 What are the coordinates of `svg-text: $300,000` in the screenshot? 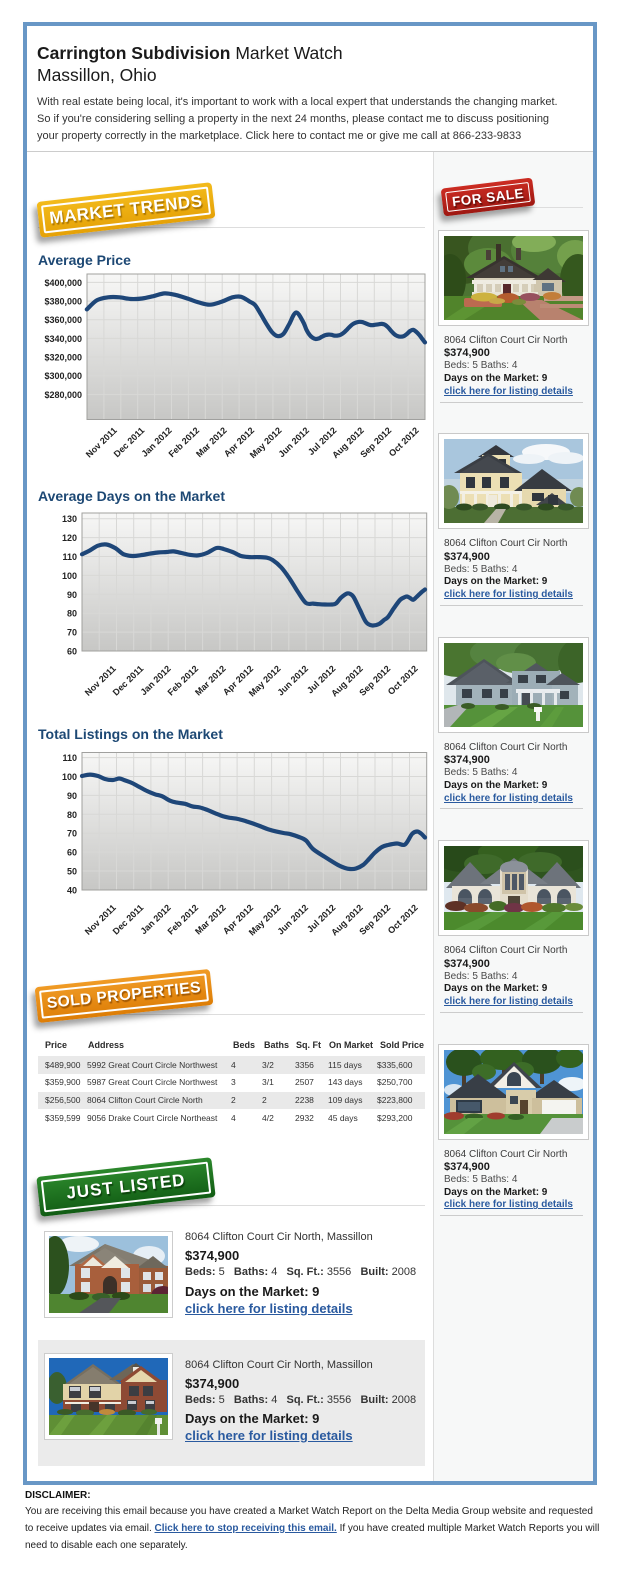 It's located at (63, 376).